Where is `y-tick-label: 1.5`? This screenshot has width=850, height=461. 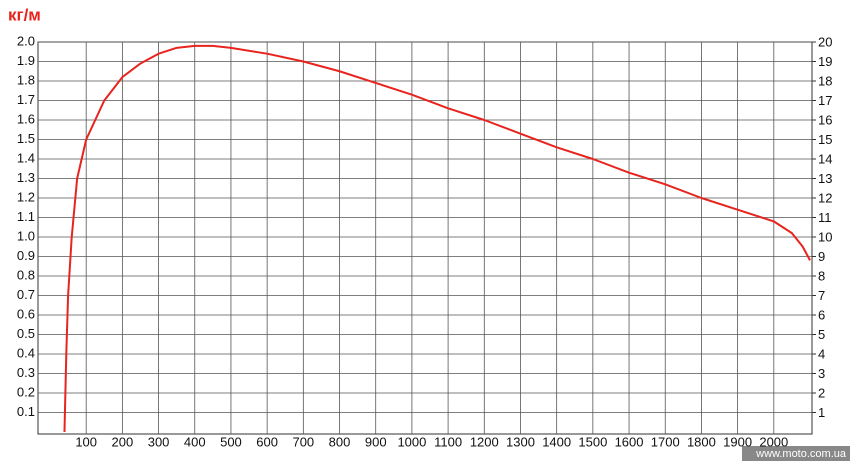 y-tick-label: 1.5 is located at coordinates (26, 138).